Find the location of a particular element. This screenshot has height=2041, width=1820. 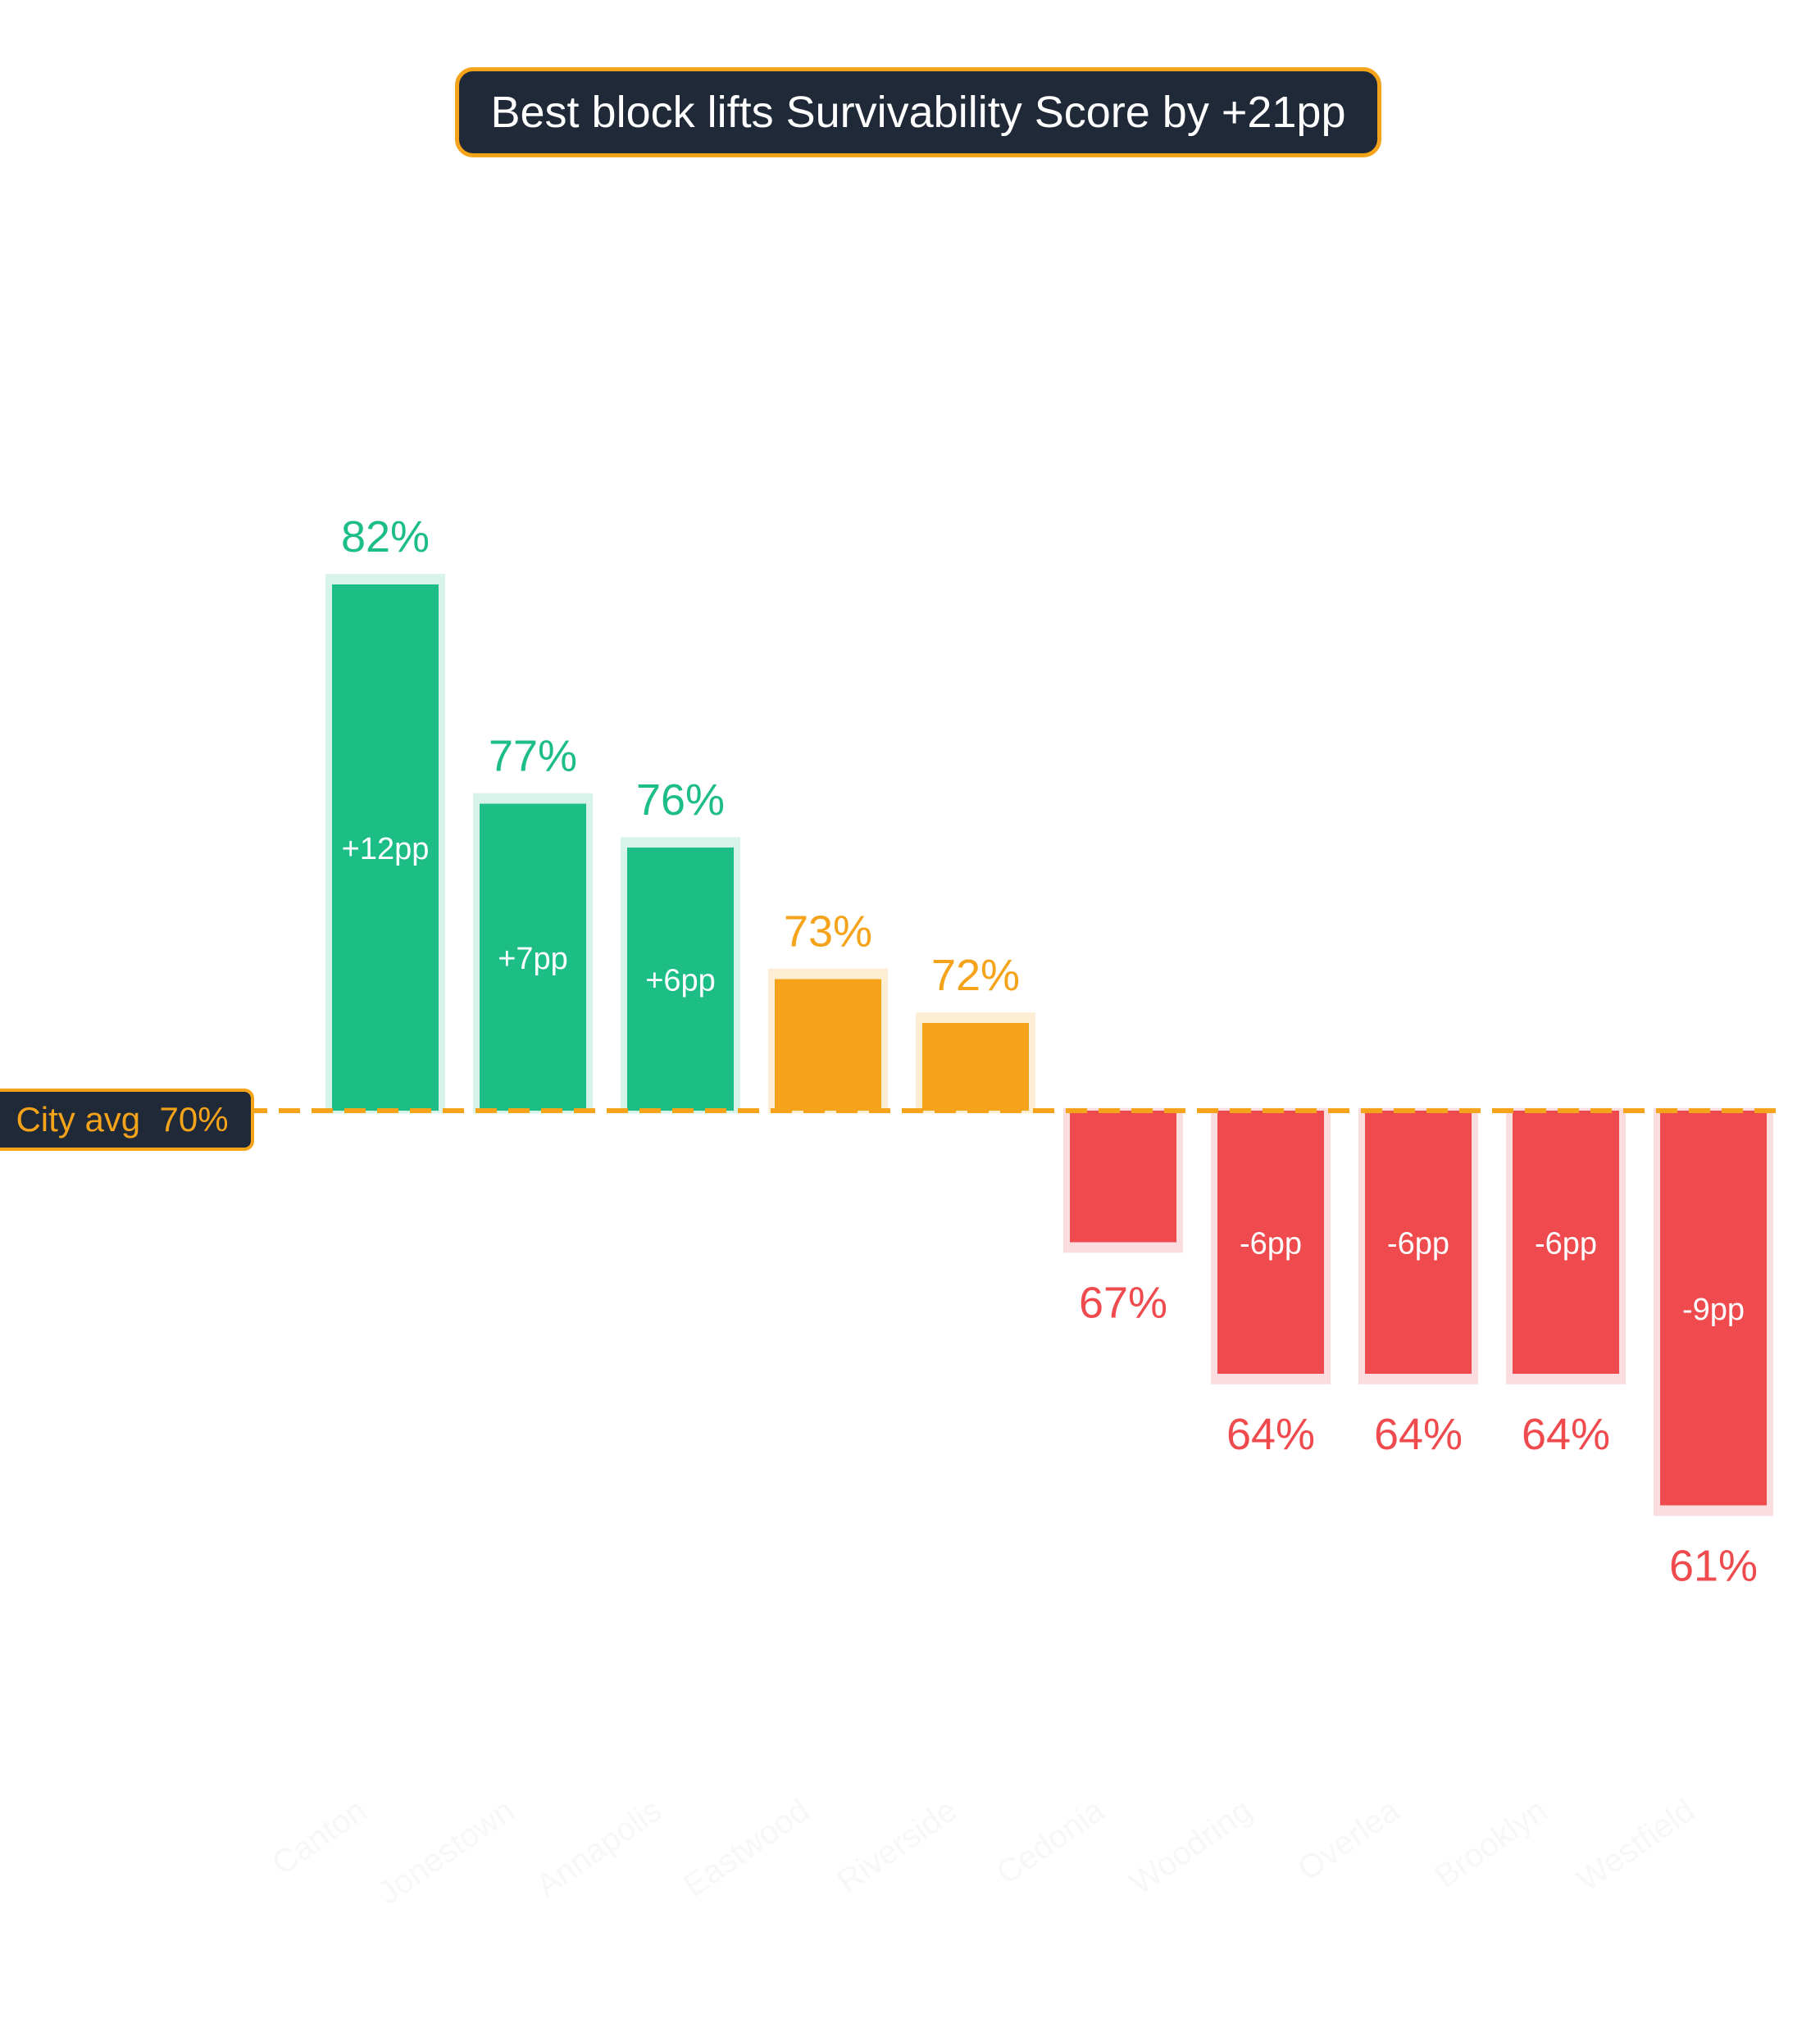

category-tick-label: Canton is located at coordinates (319, 1837).